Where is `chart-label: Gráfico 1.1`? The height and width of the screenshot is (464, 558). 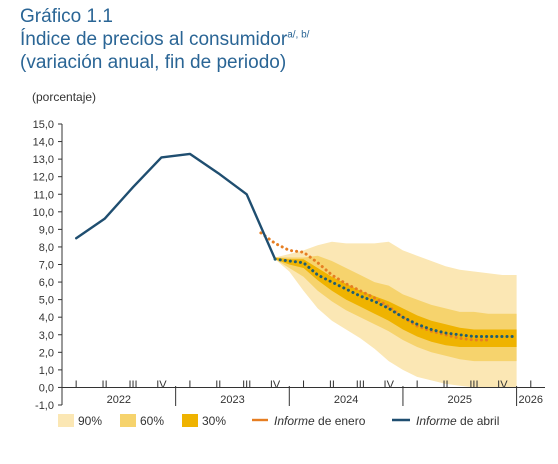
chart-label: Gráfico 1.1 is located at coordinates (66, 16).